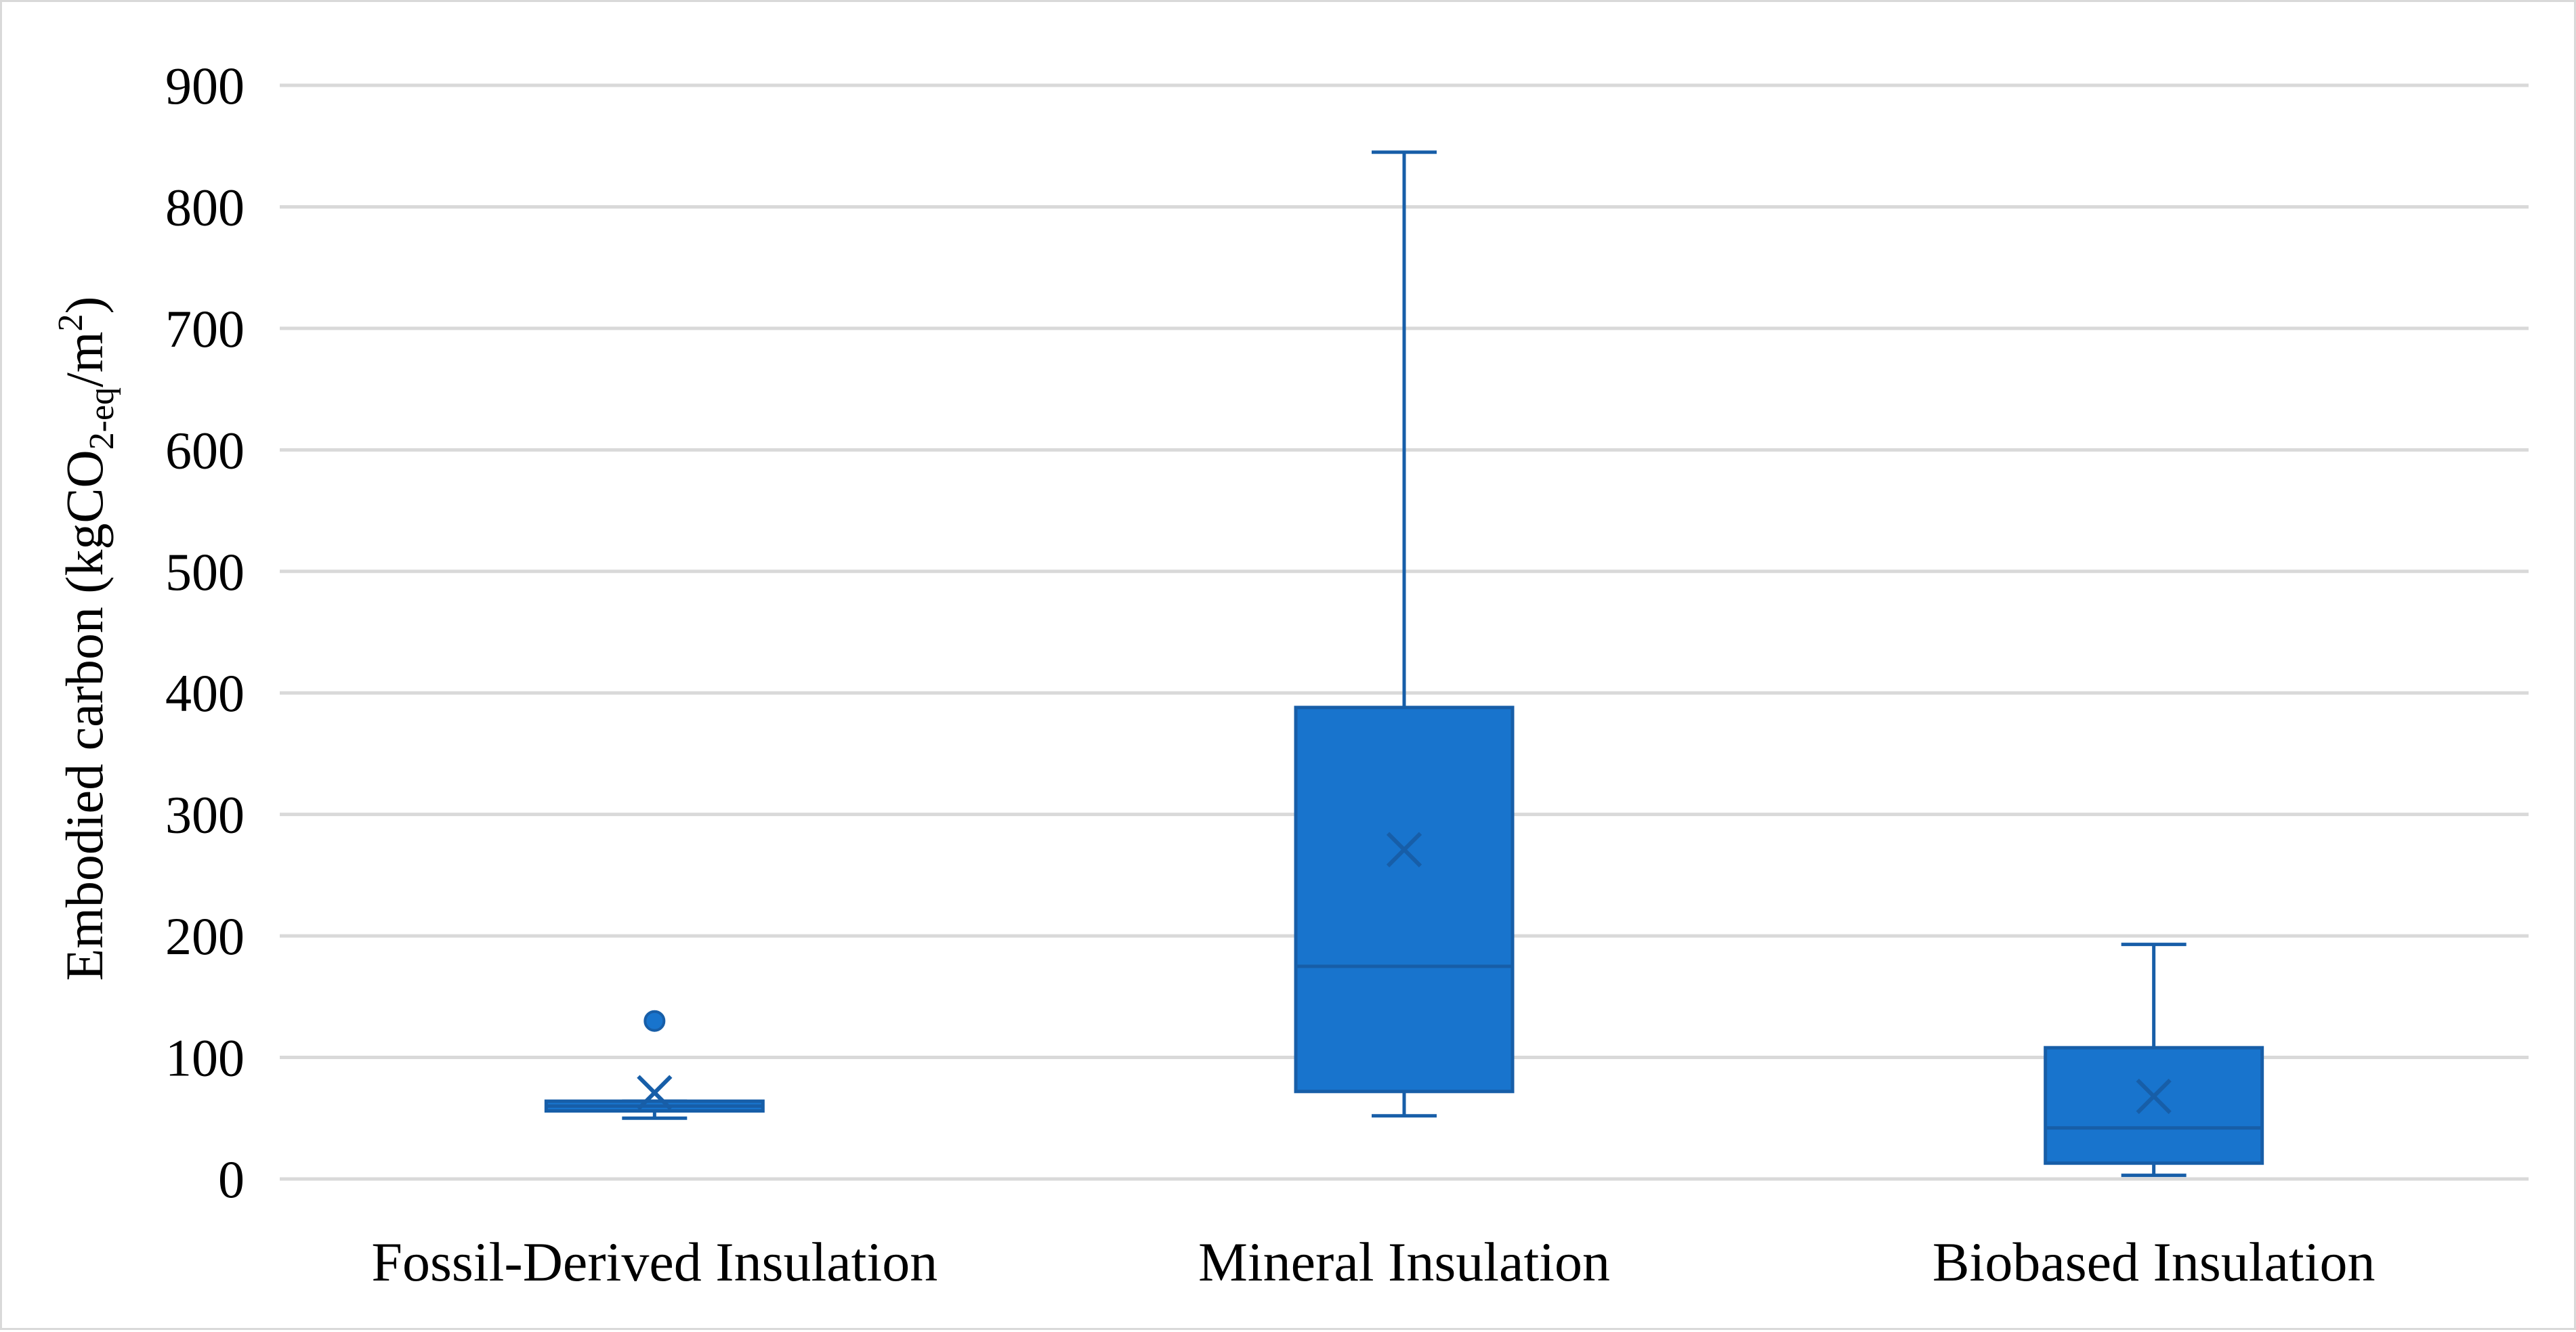 The height and width of the screenshot is (1332, 2576). What do you see at coordinates (2154, 1262) in the screenshot?
I see `x-category-label: Biobased Insulation` at bounding box center [2154, 1262].